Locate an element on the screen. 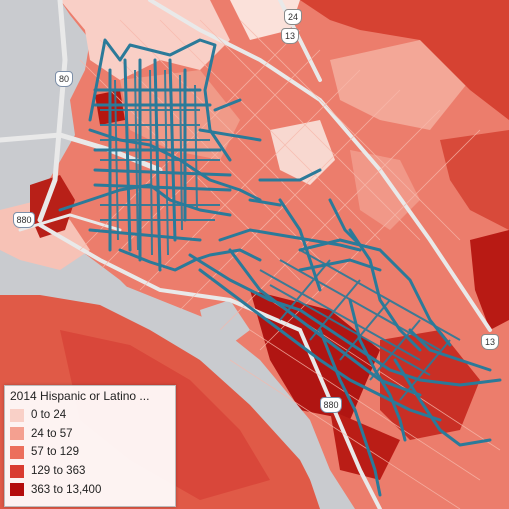 Image resolution: width=509 pixels, height=509 pixels. highway-shield-13a: 13 is located at coordinates (290, 36).